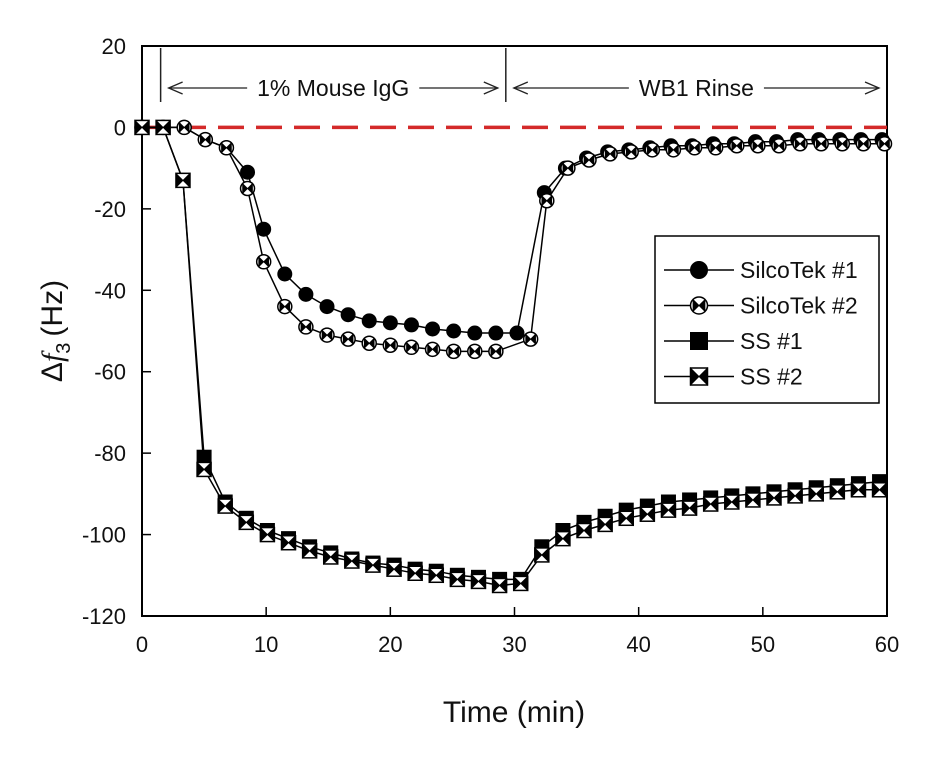 The width and height of the screenshot is (950, 759). What do you see at coordinates (520, 88) in the screenshot?
I see `annotation-arrow-left-1-head` at bounding box center [520, 88].